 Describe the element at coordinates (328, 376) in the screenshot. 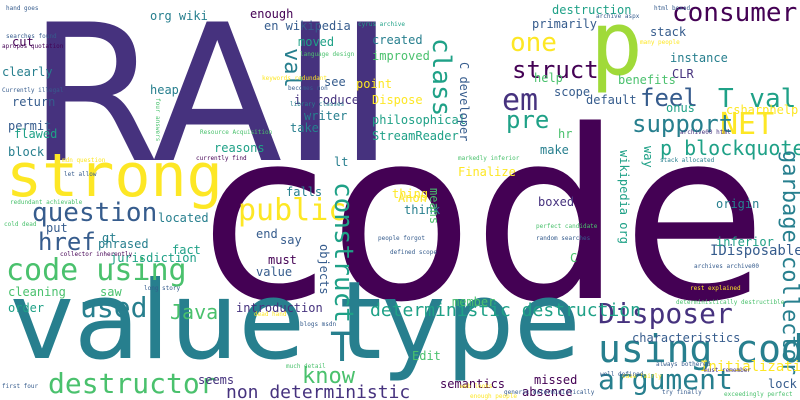

I see `cloud-word: know` at that location.